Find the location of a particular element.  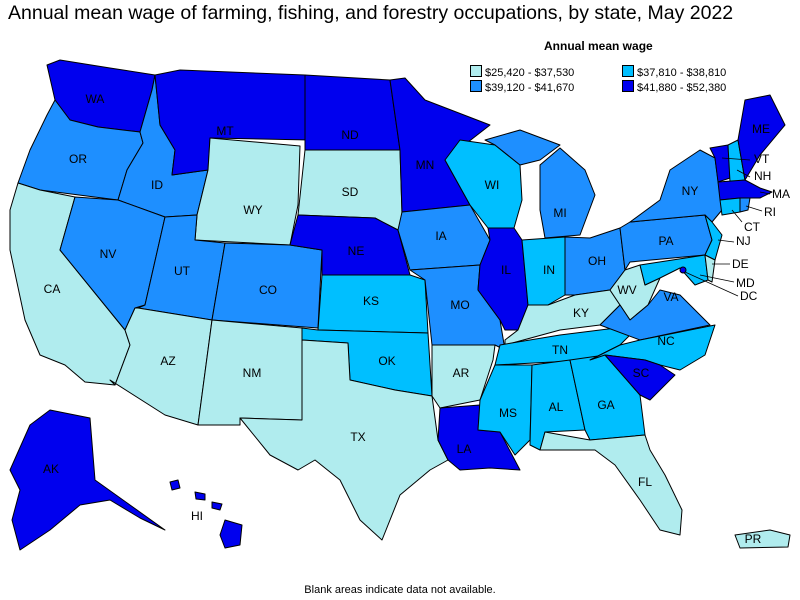

label-MT: MT is located at coordinates (225, 131).